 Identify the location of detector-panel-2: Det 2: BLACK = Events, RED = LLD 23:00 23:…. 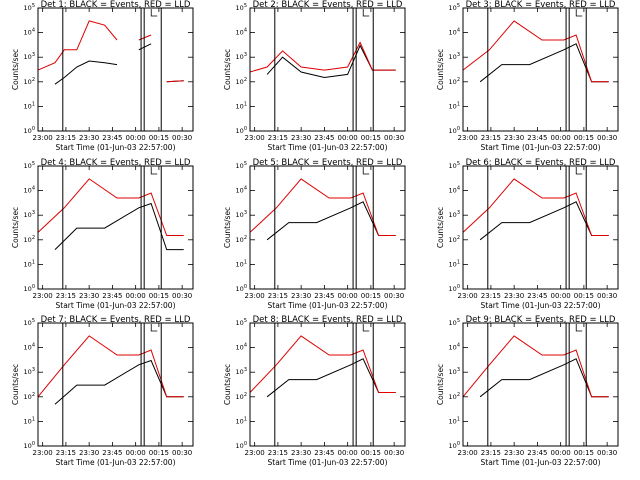
(314, 76).